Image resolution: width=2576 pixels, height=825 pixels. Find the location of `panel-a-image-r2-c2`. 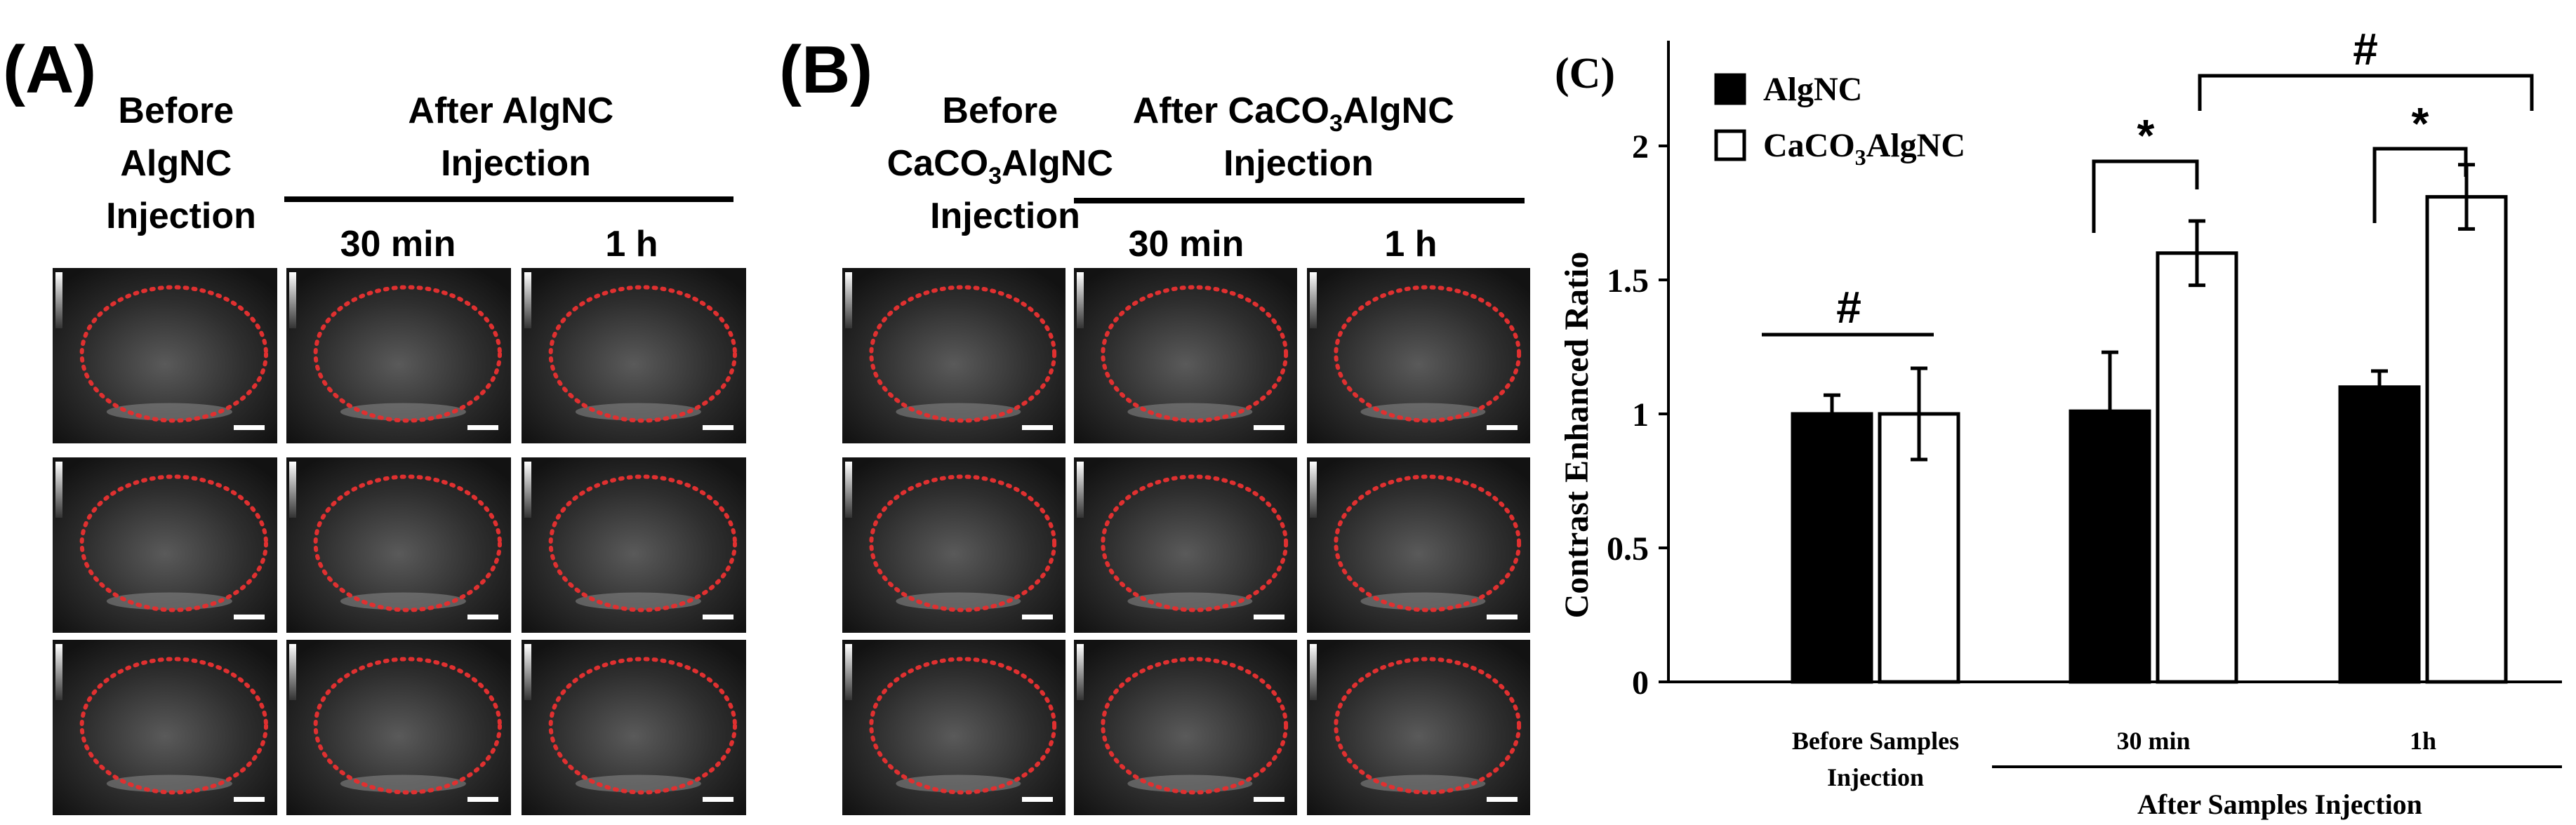

panel-a-image-r2-c2 is located at coordinates (399, 545).